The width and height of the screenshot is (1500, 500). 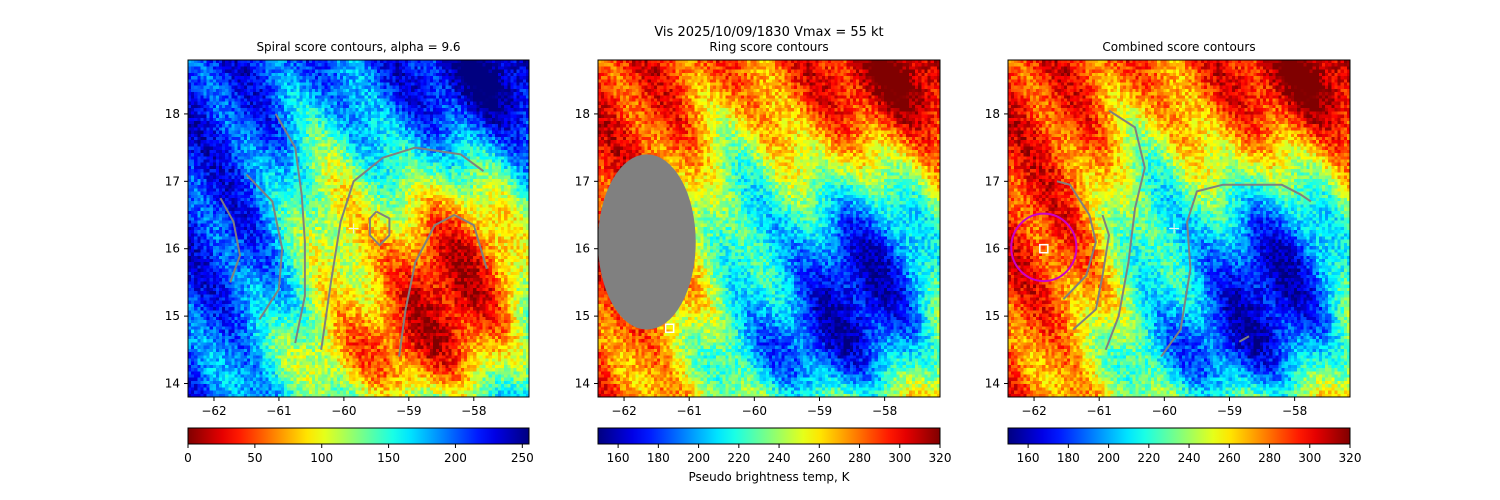 What do you see at coordinates (1178, 47) in the screenshot?
I see `panel-title: Combined score contours` at bounding box center [1178, 47].